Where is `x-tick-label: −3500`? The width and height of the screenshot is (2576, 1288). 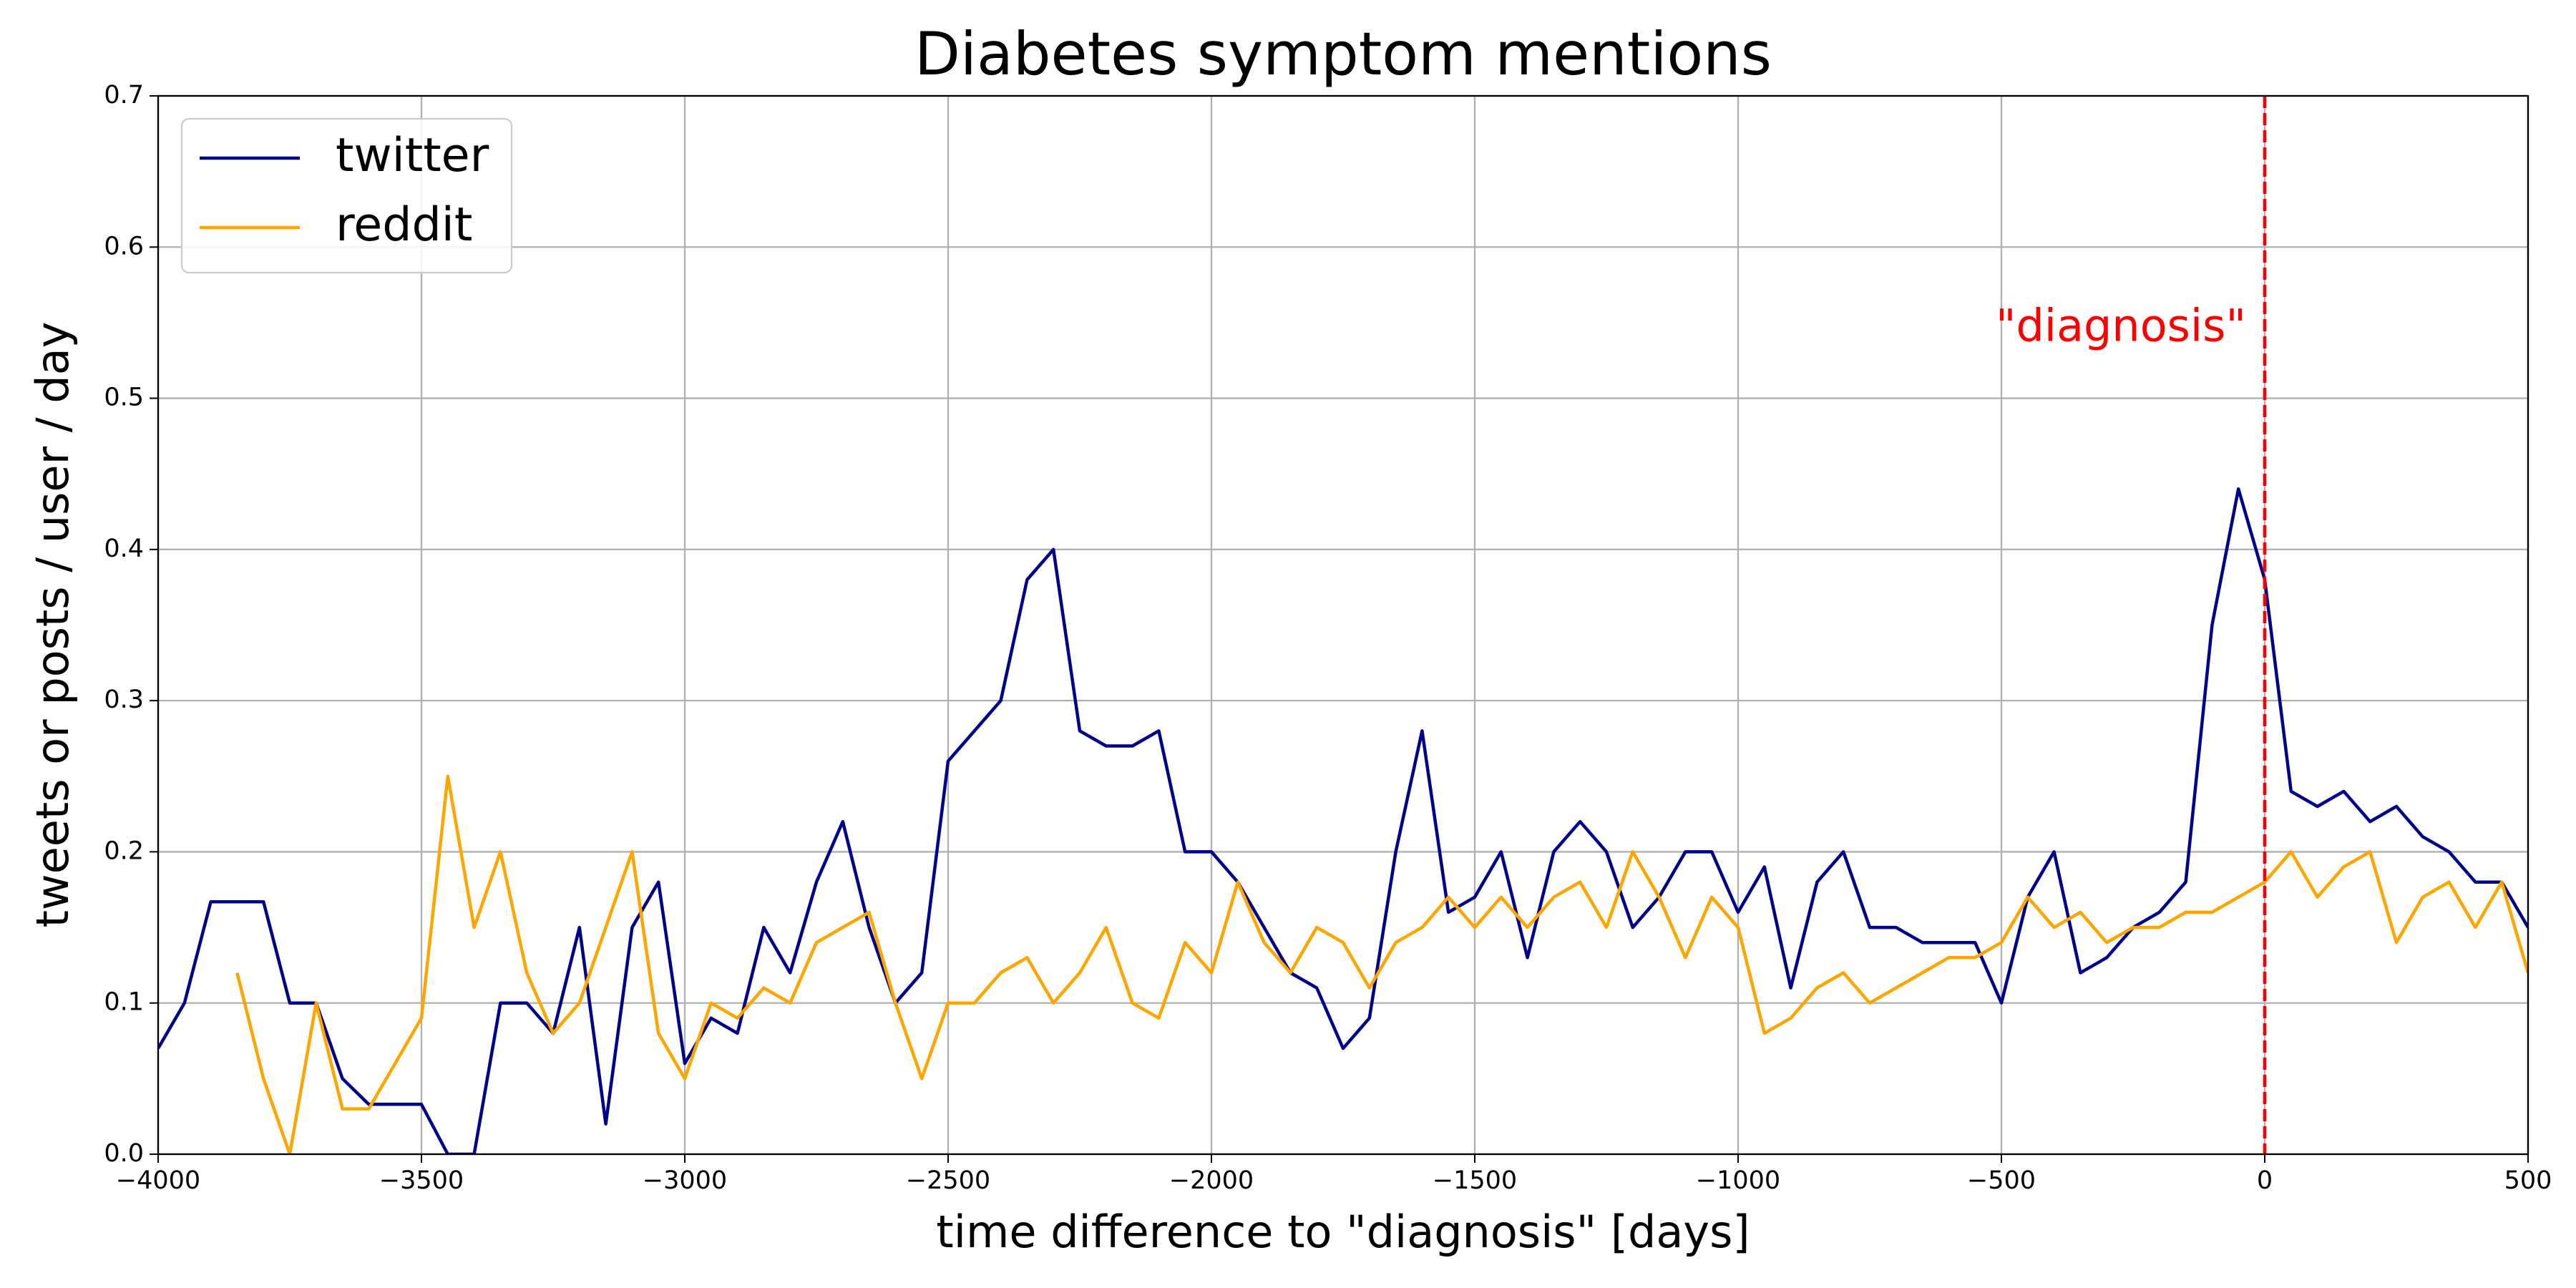
x-tick-label: −3500 is located at coordinates (421, 1180).